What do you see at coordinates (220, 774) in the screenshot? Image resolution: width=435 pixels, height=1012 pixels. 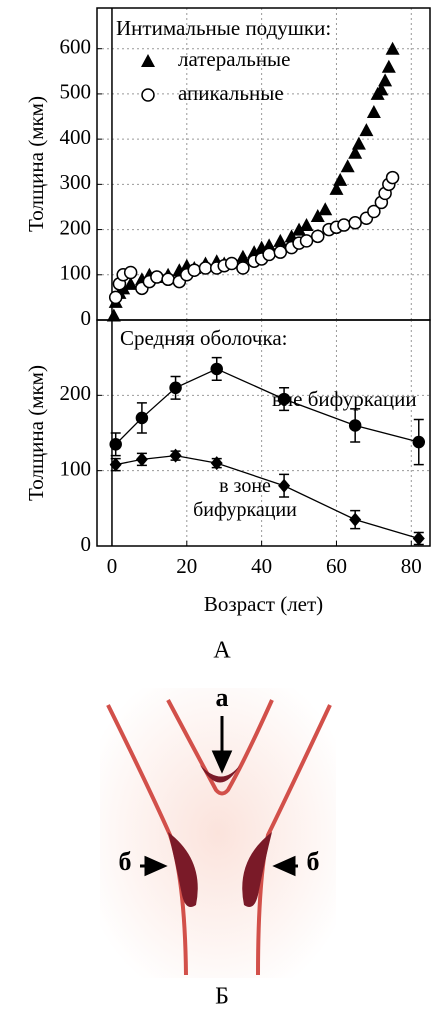 I see `cushion-apical` at bounding box center [220, 774].